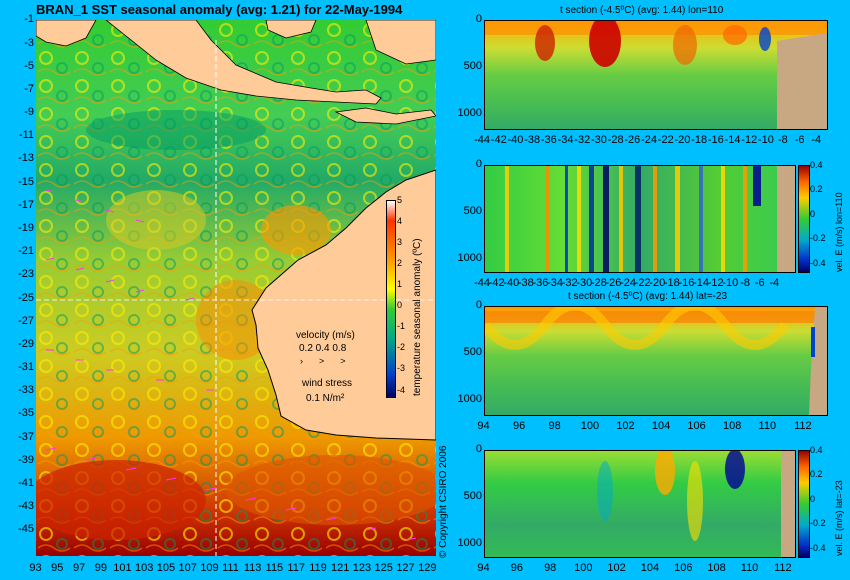  I want to click on map-x-tick-label: 93, so click(35, 568).